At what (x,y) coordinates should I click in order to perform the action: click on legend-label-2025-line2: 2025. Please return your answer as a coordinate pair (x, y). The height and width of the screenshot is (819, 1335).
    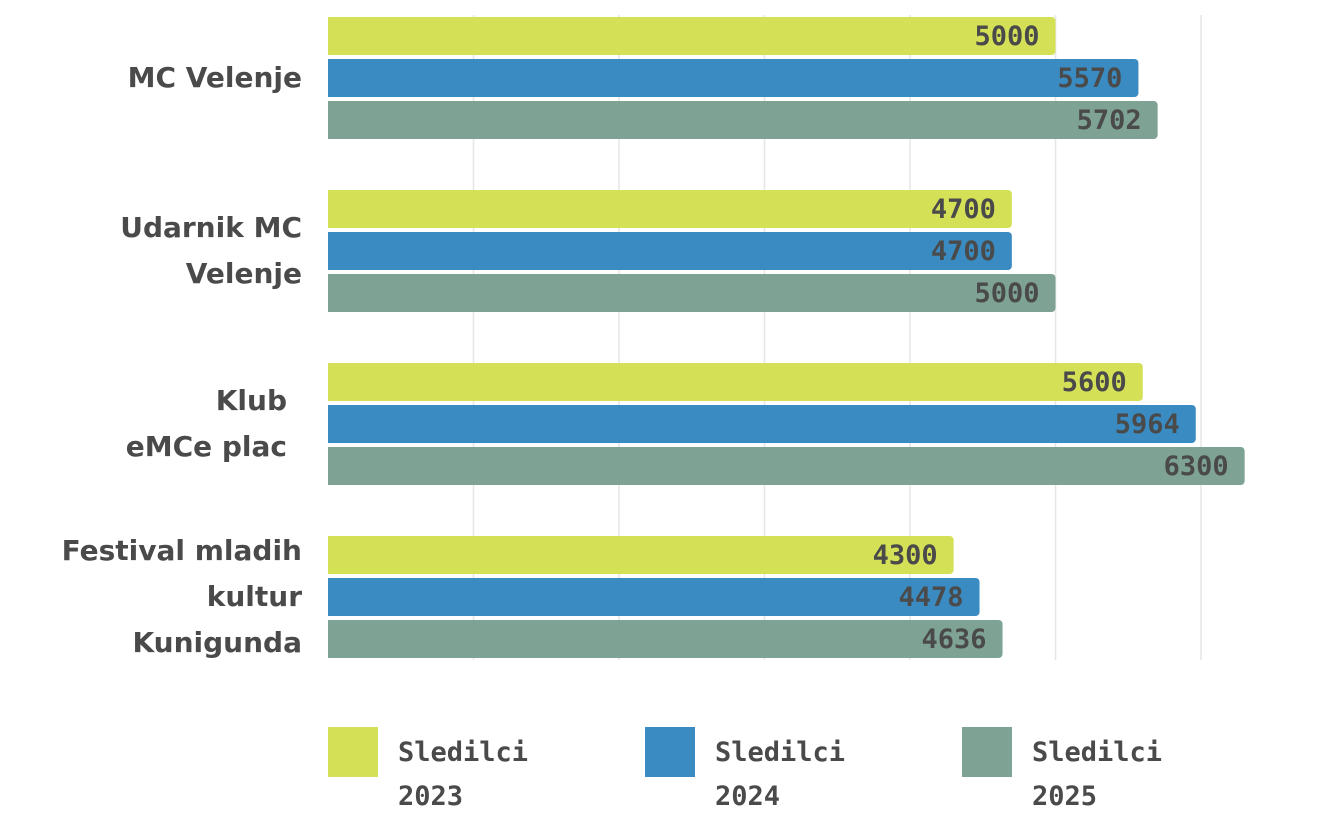
    Looking at the image, I should click on (1065, 796).